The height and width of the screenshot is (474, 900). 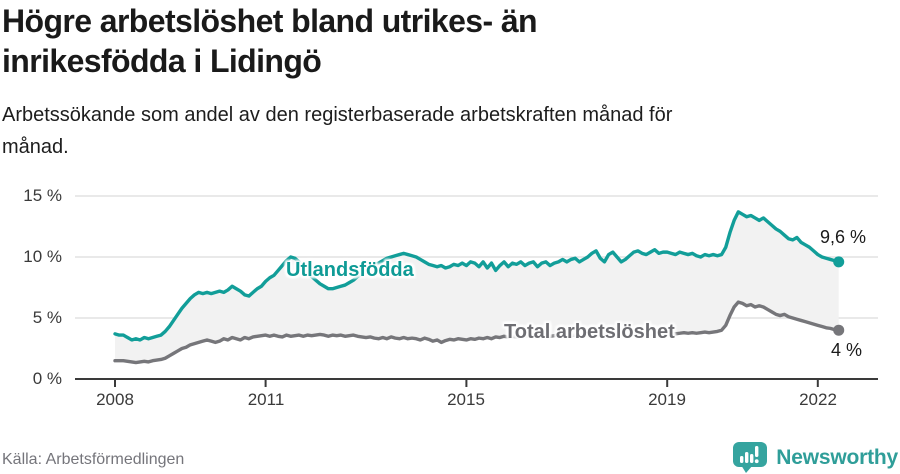 I want to click on newsworthy-logo: Newsworthy, so click(x=815, y=457).